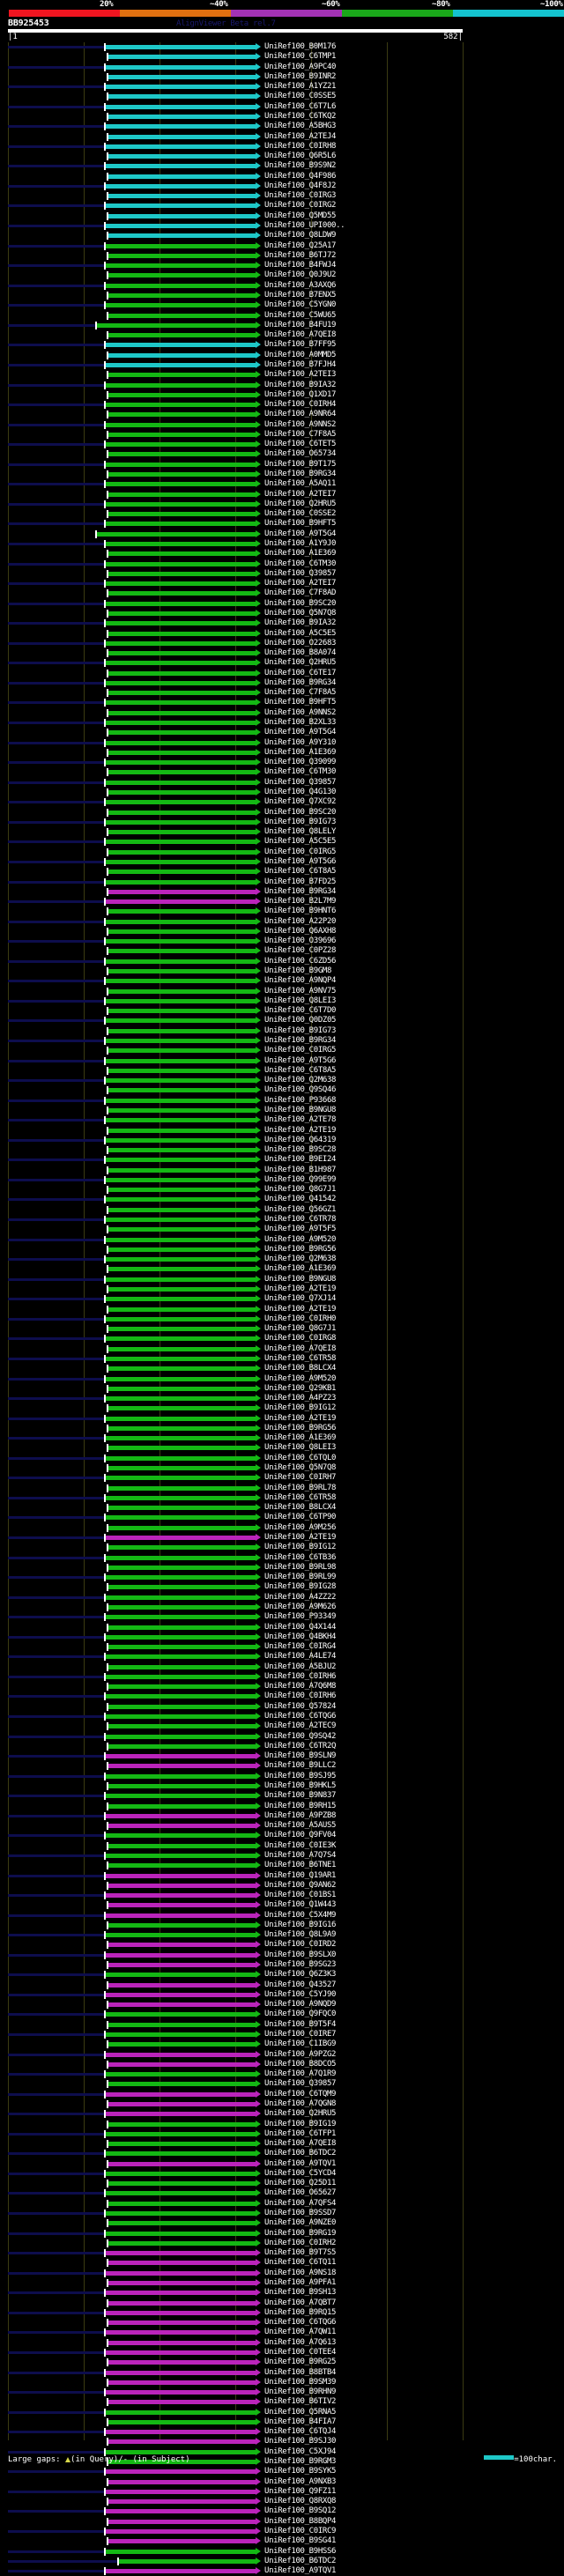 The image size is (564, 2576). I want to click on hit-label: UniRef100_B9HFT5, so click(301, 524).